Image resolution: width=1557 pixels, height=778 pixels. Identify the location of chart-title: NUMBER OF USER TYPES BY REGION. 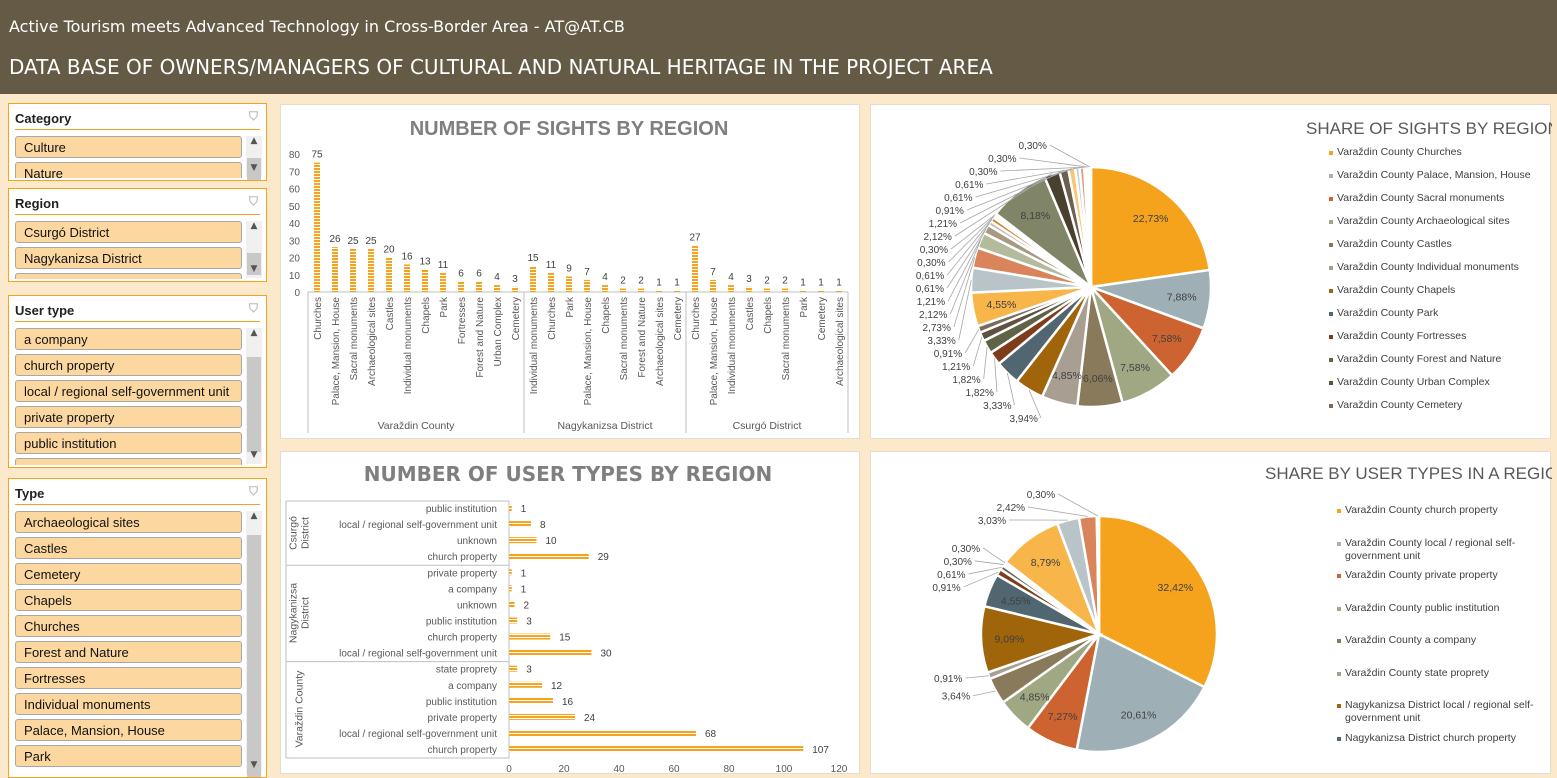
(568, 474).